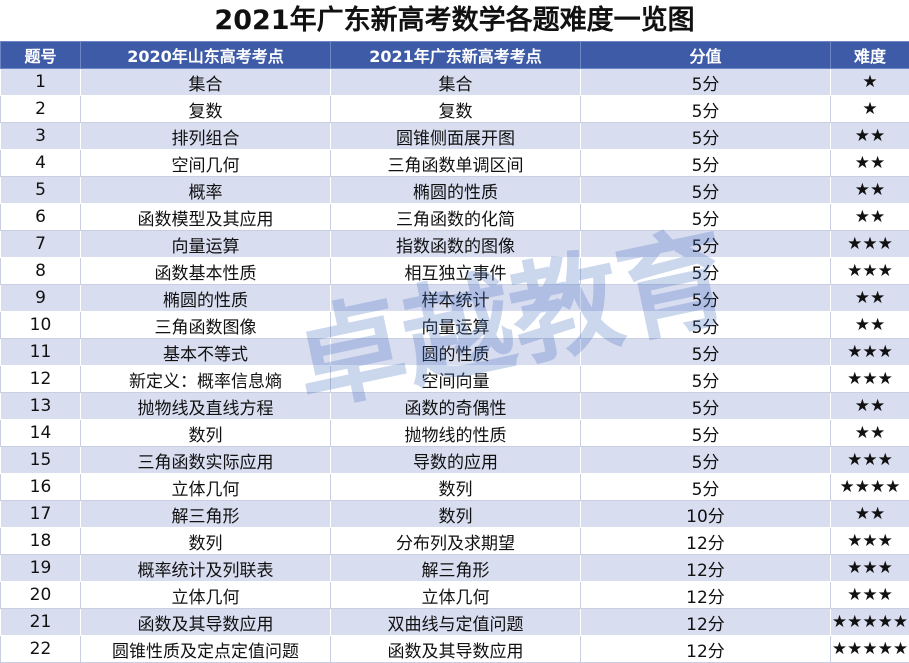 The width and height of the screenshot is (909, 663). I want to click on table-cell: 空间向量, so click(456, 379).